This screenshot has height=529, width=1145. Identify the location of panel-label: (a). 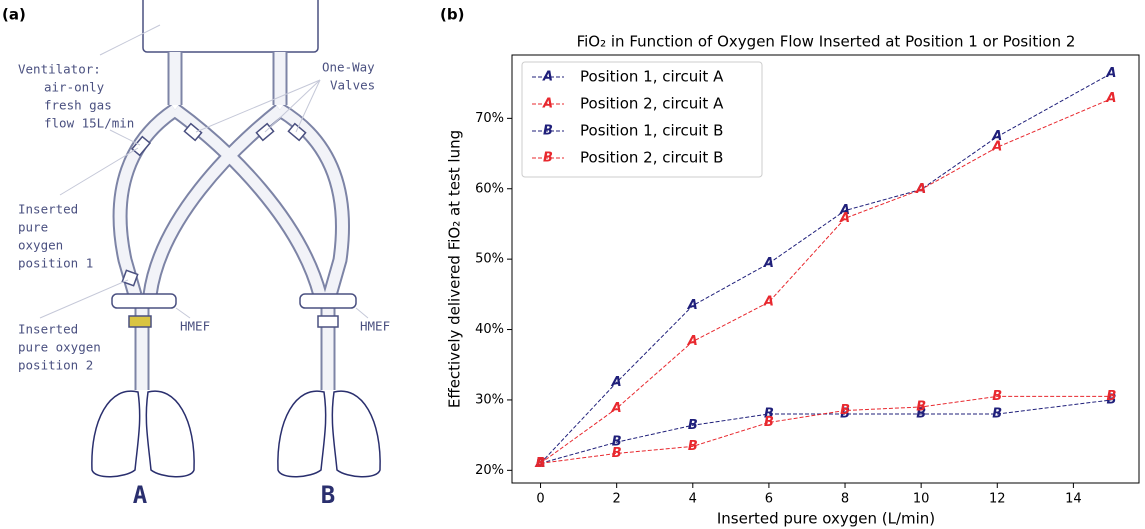
(14, 15).